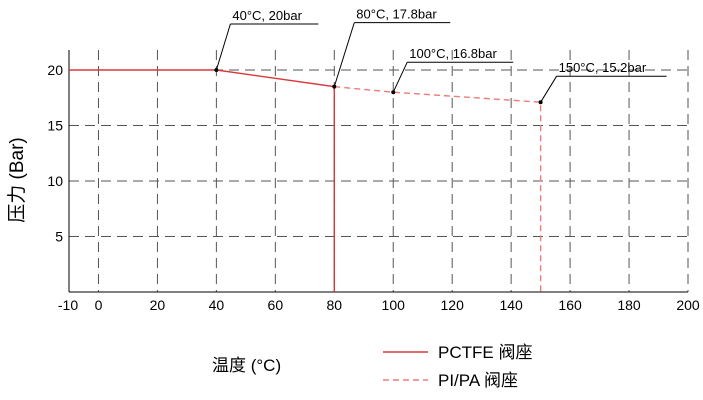 The image size is (703, 400). Describe the element at coordinates (55, 181) in the screenshot. I see `y-tick-label: 10` at that location.